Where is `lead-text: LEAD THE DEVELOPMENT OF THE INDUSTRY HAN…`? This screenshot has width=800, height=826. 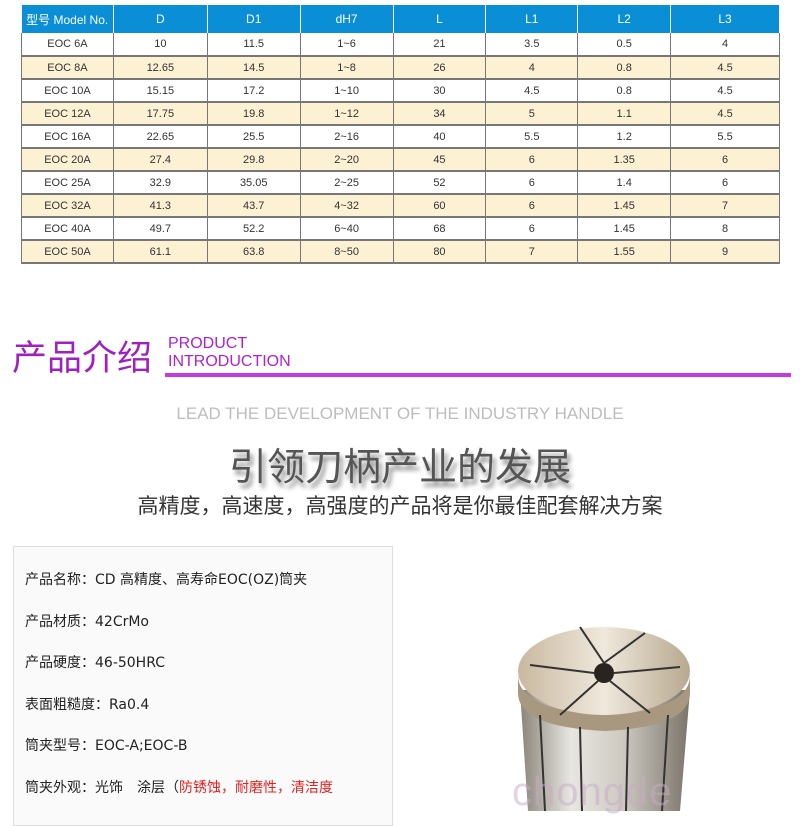
lead-text: LEAD THE DEVELOPMENT OF THE INDUSTRY HAN… is located at coordinates (400, 413).